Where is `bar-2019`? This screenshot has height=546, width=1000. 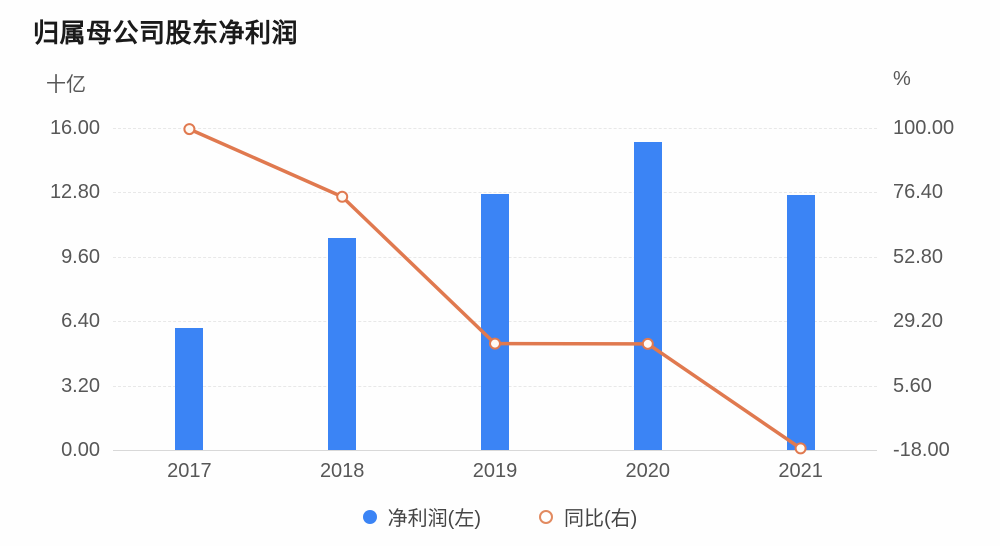 bar-2019 is located at coordinates (495, 322).